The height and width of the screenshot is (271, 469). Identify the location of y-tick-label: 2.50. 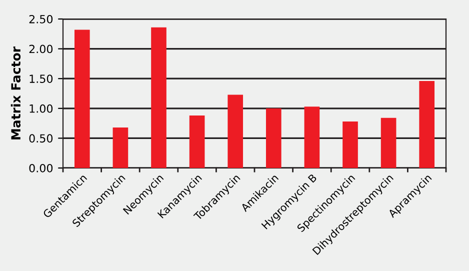
(41, 19).